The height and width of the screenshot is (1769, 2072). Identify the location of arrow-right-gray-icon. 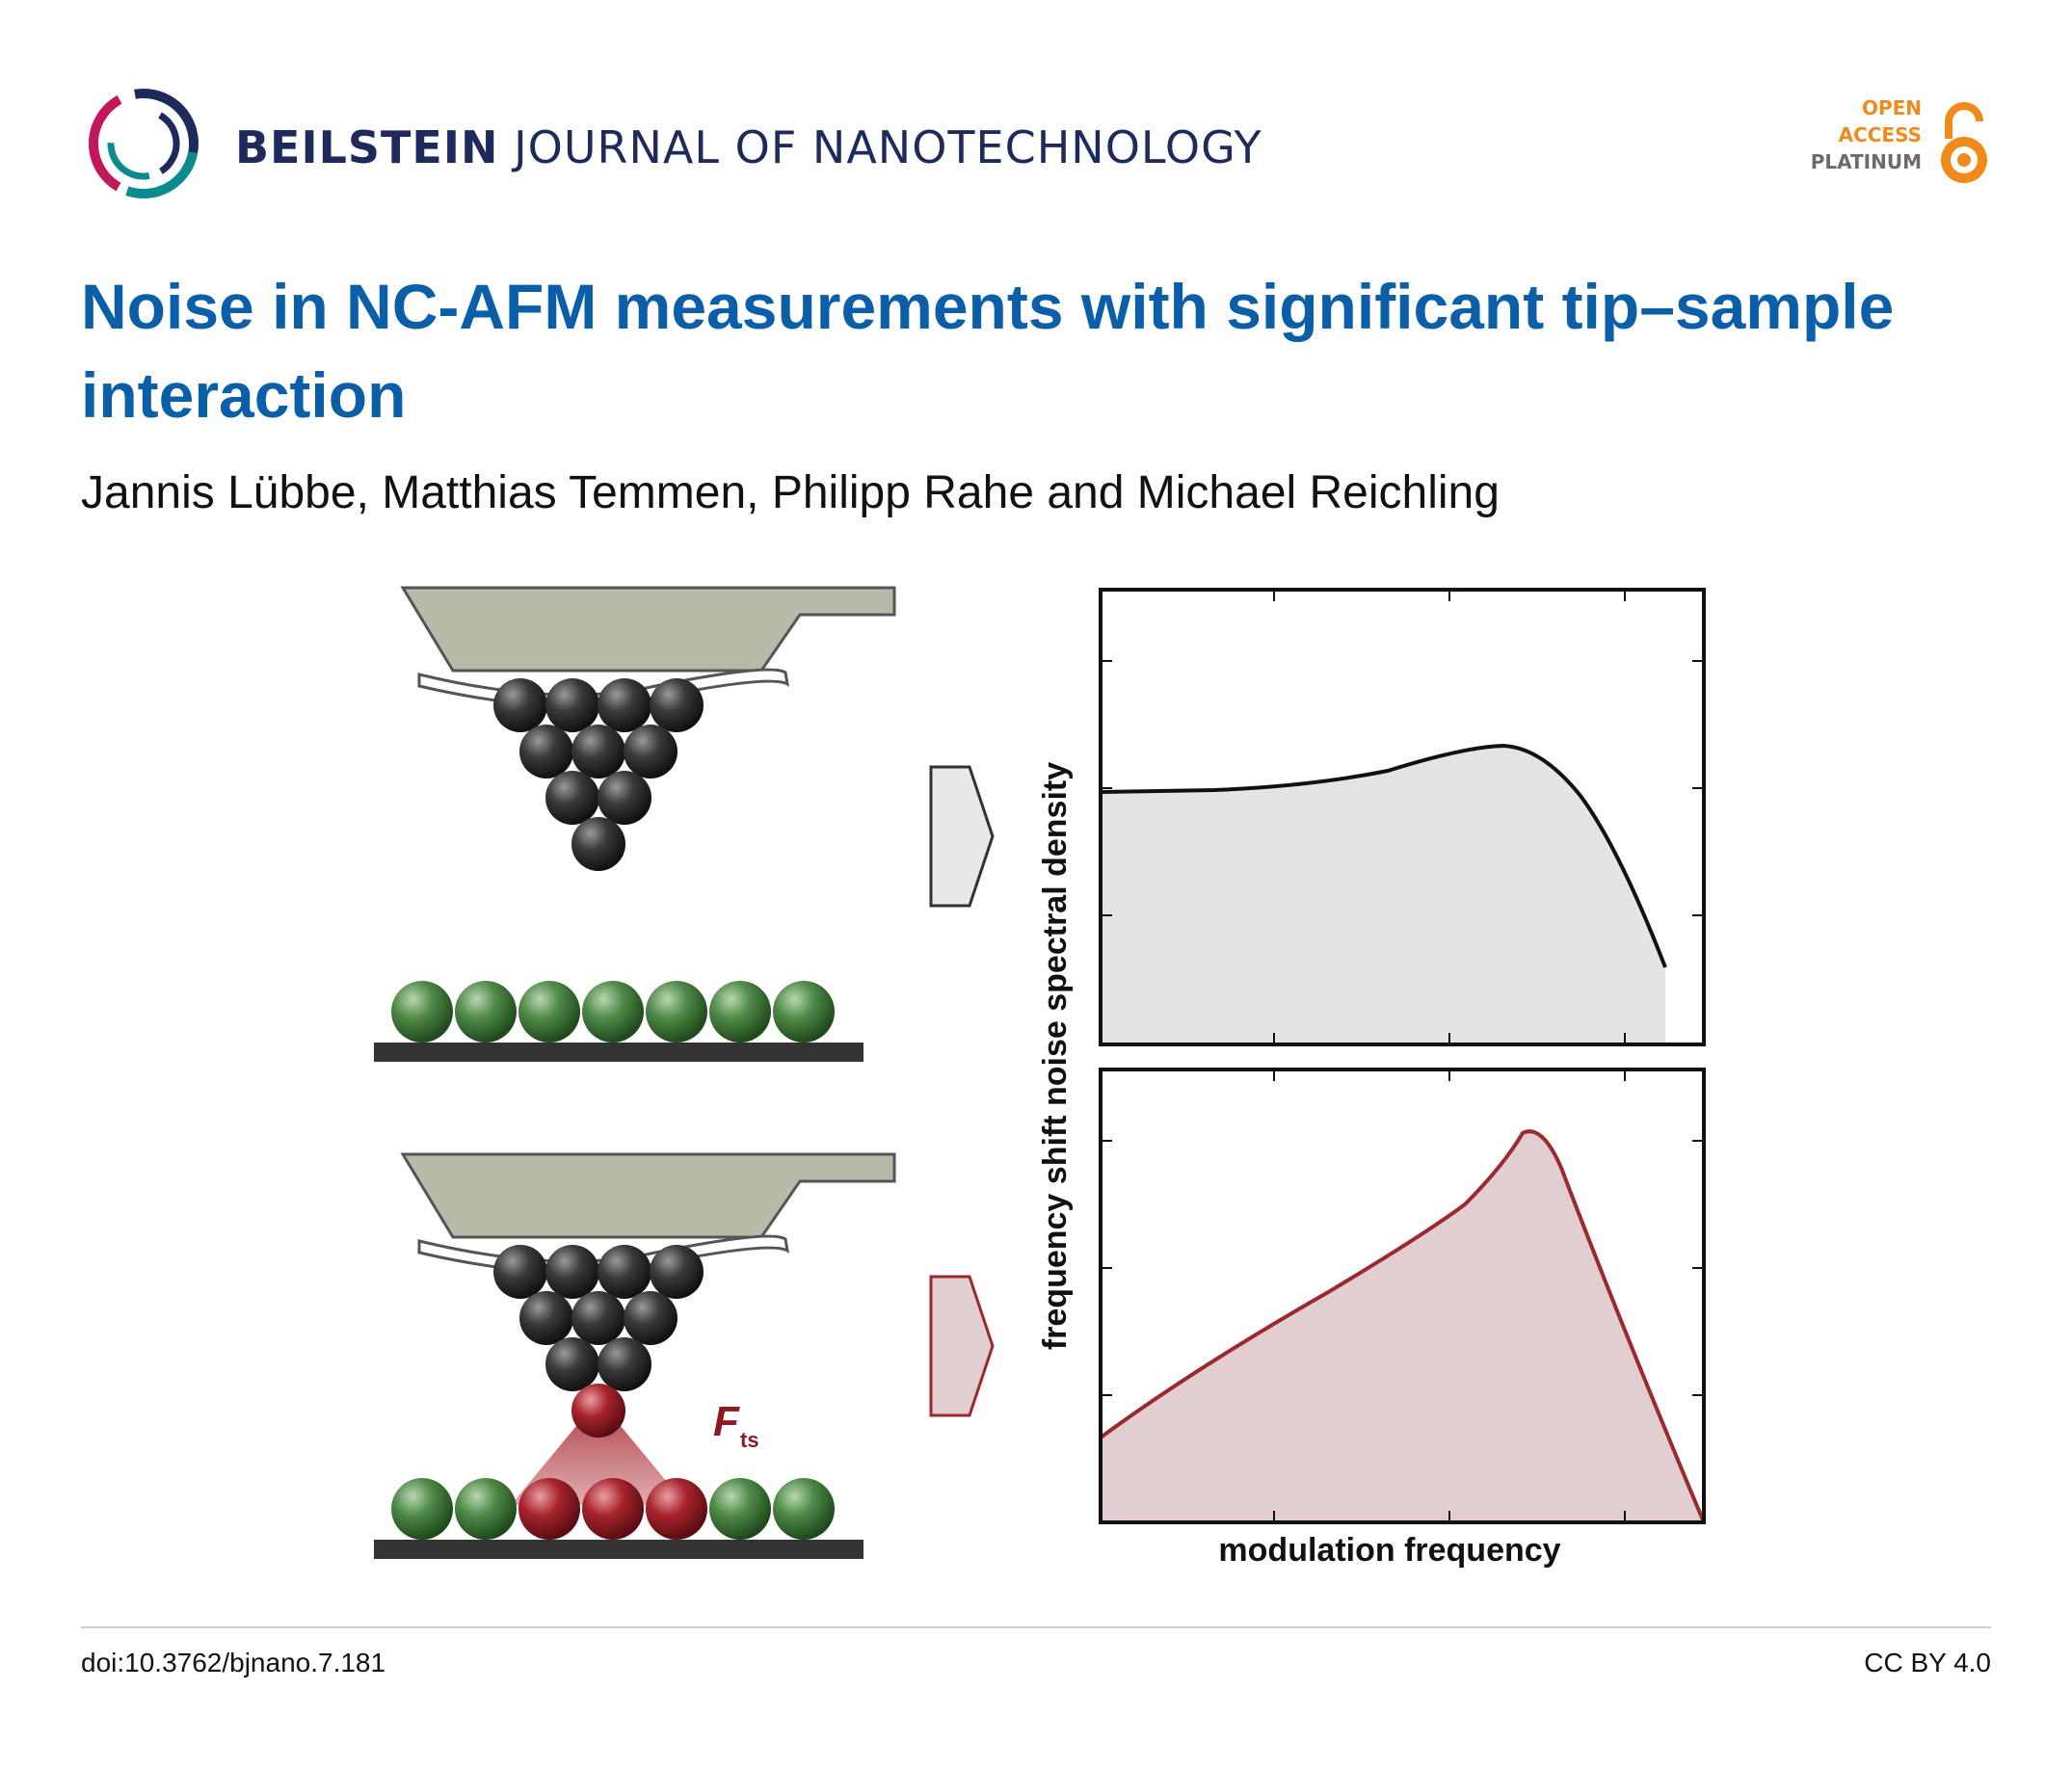
(962, 836).